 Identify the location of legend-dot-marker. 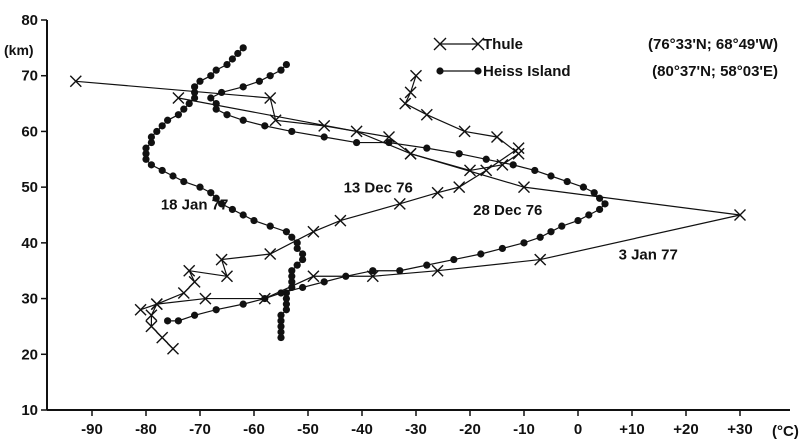
(478, 71).